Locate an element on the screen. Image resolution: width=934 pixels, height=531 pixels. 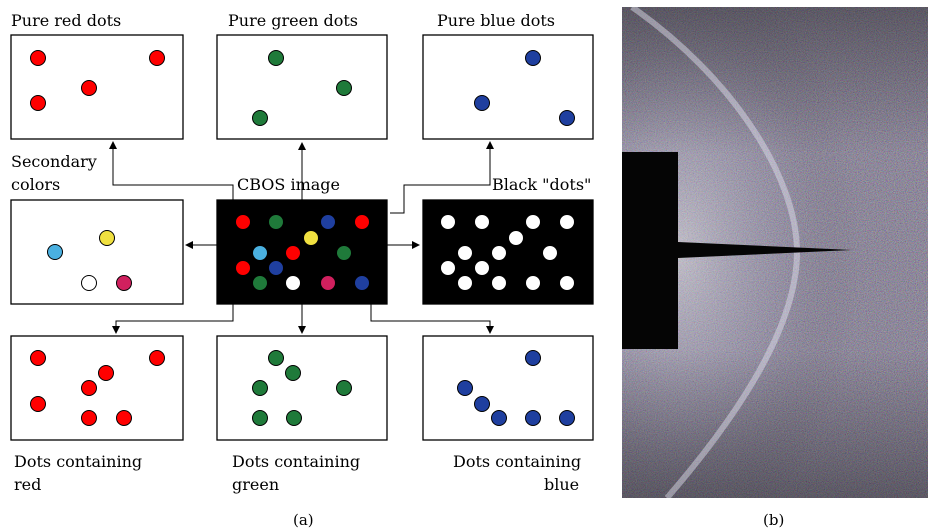
arrow-to-contain-red is located at coordinates (173, 319).